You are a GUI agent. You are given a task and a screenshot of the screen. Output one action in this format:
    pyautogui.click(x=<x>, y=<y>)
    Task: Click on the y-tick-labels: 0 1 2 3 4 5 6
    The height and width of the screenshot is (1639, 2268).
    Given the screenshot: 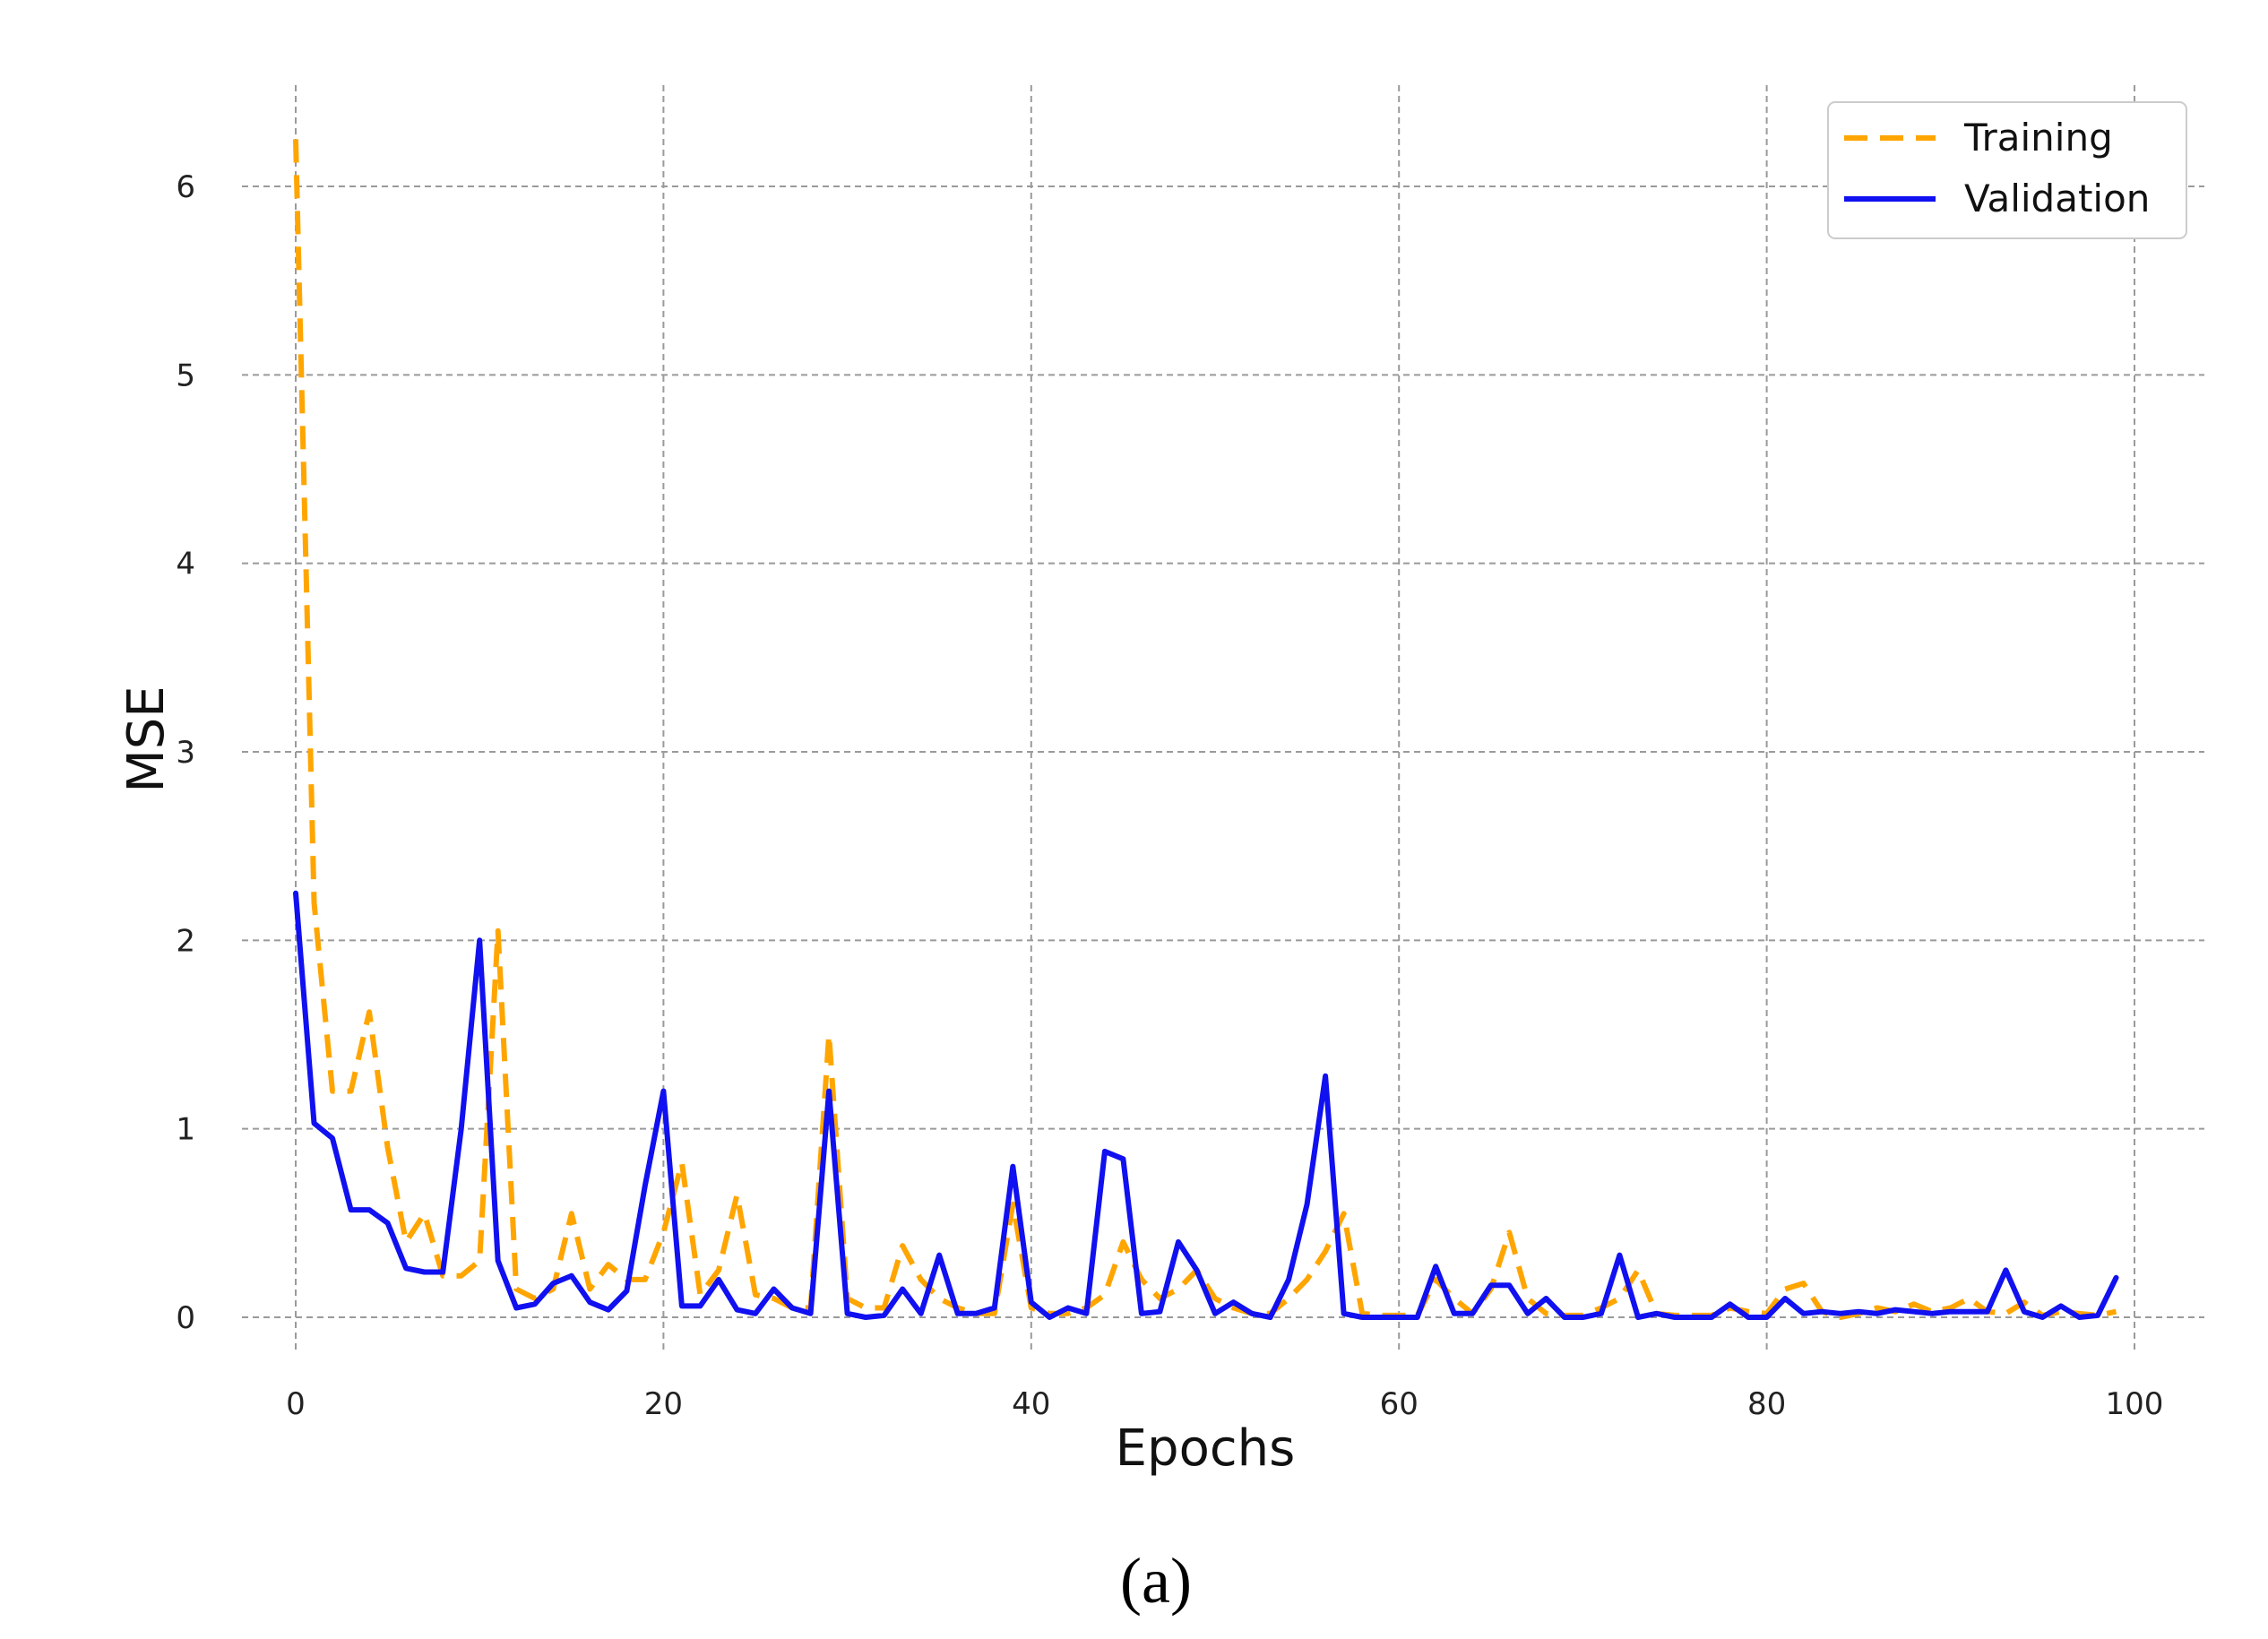 What is the action you would take?
    pyautogui.click(x=185, y=752)
    